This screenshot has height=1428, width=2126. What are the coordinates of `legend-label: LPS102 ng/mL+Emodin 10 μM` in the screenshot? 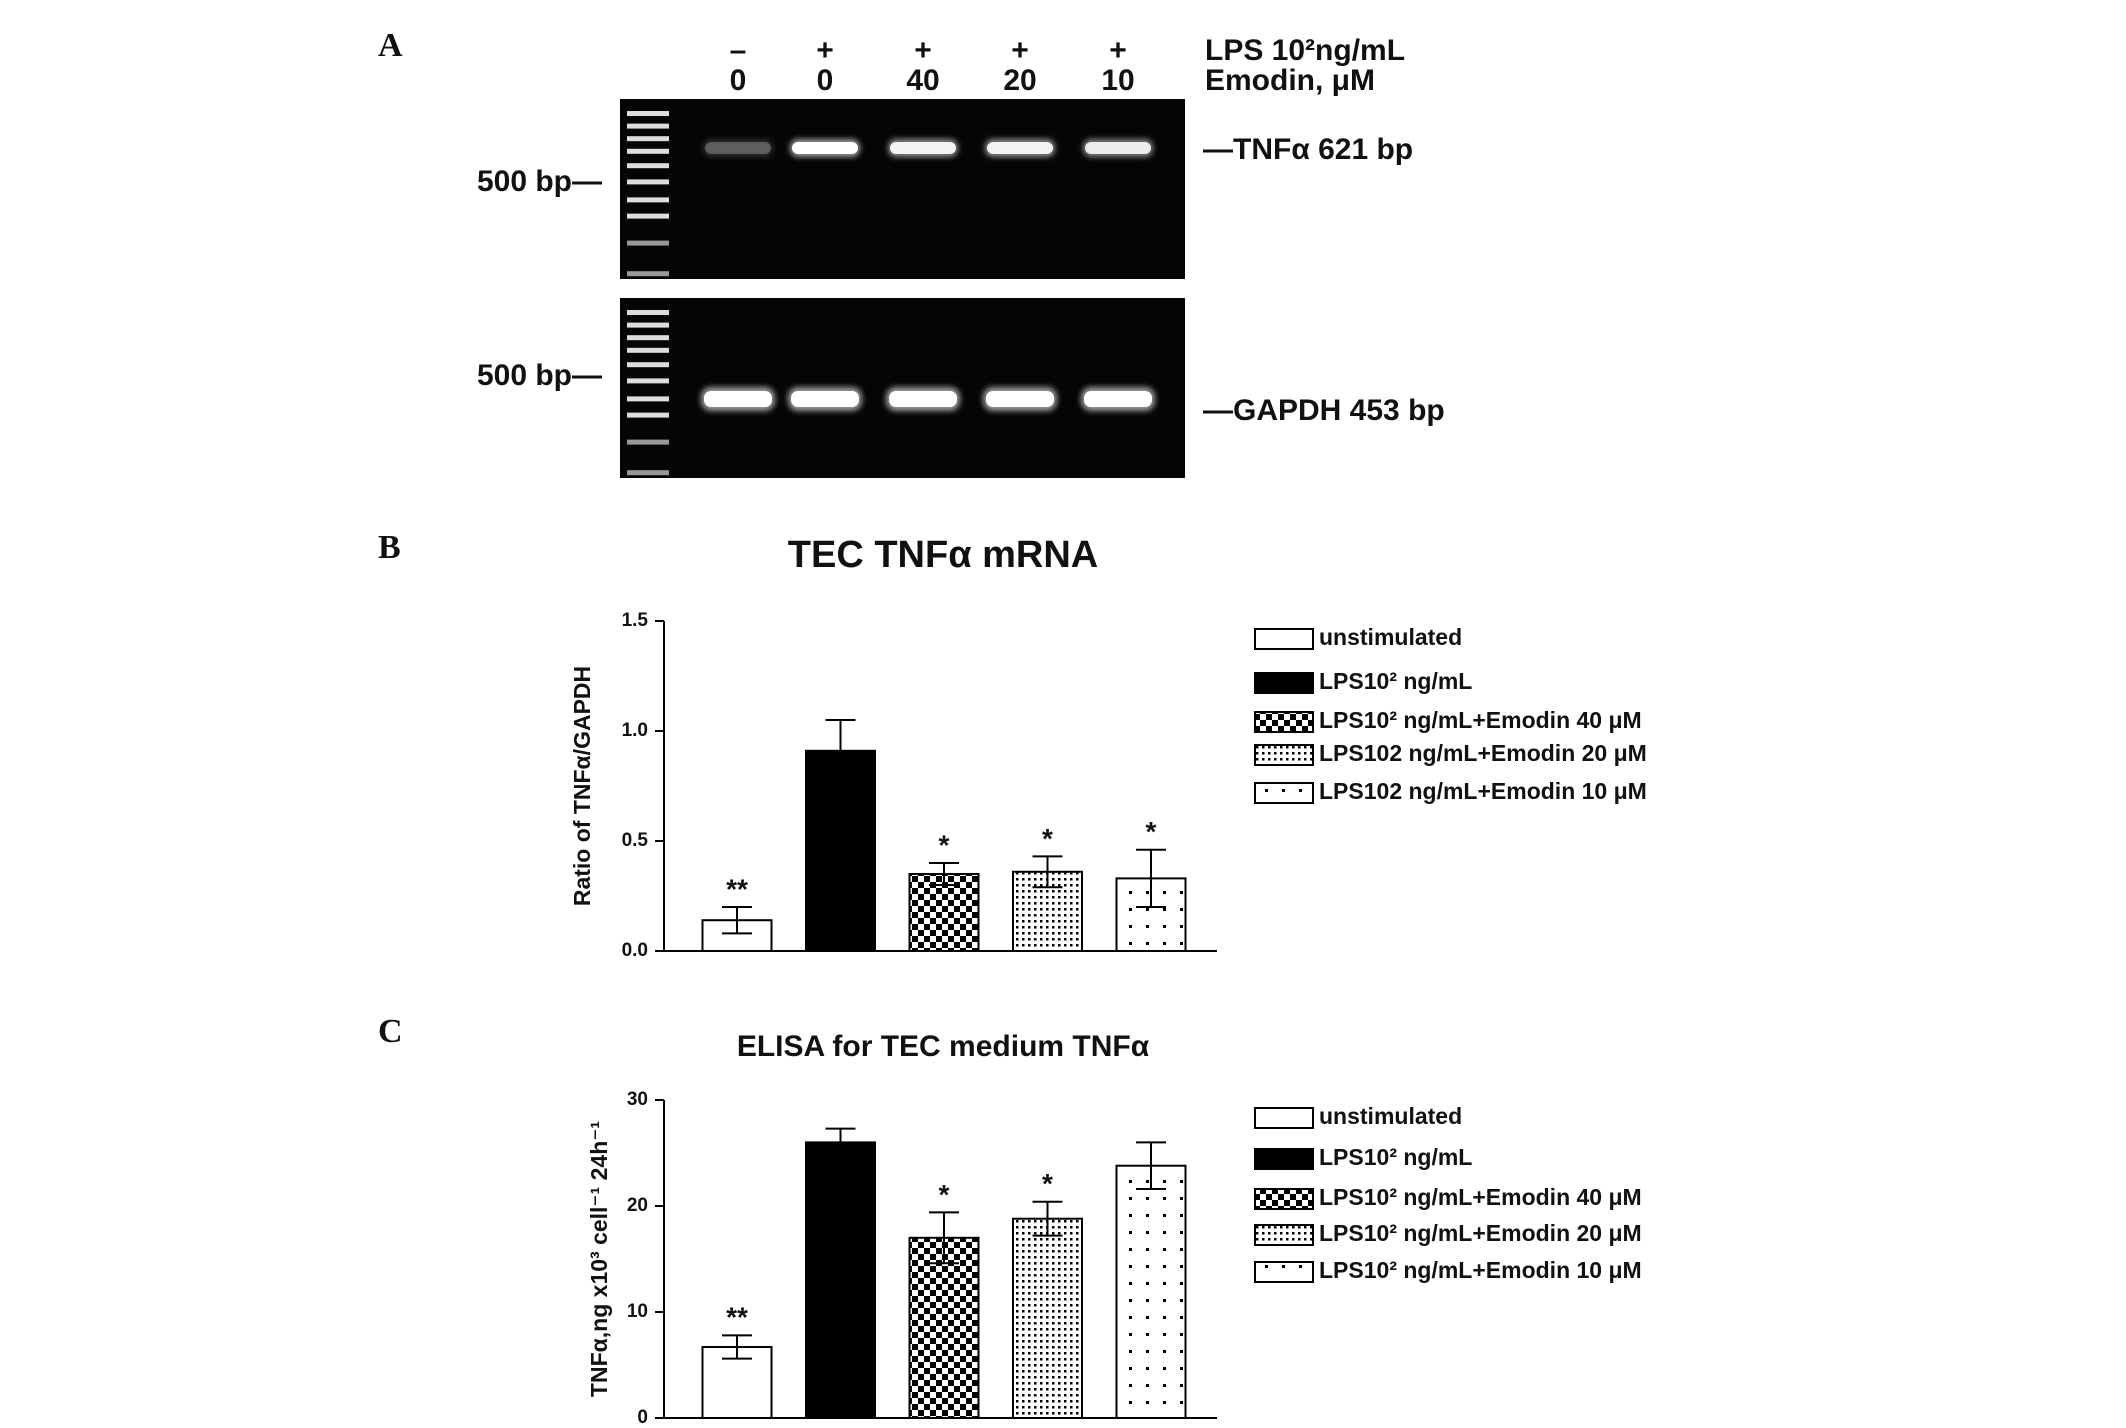 It's located at (1483, 791).